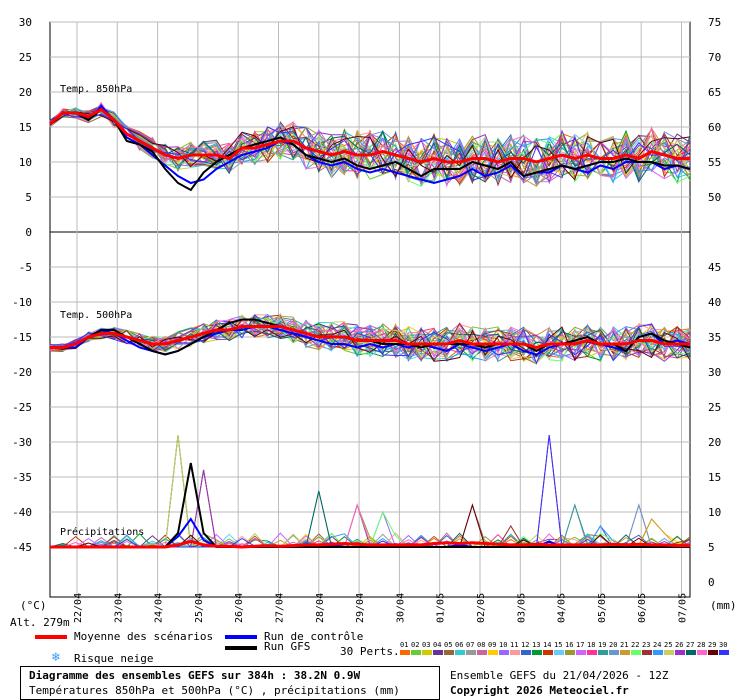  I want to click on x-tick-label: 06/05, so click(642, 608).